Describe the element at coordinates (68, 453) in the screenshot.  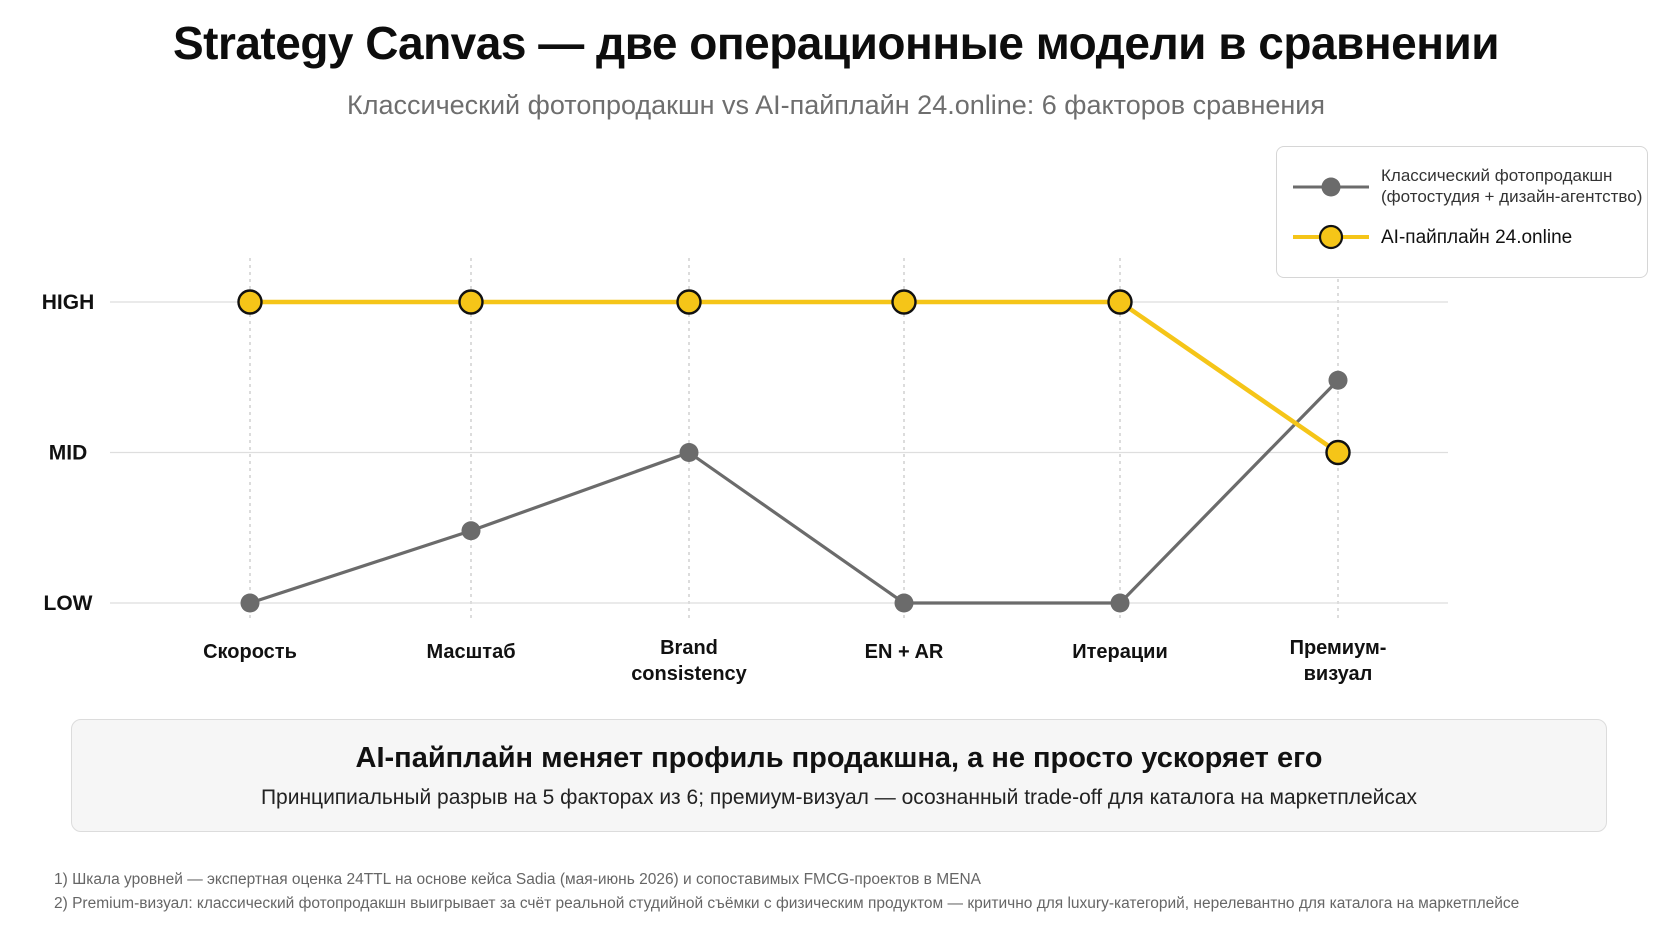
I see `y-tick-label-mid: MID` at that location.